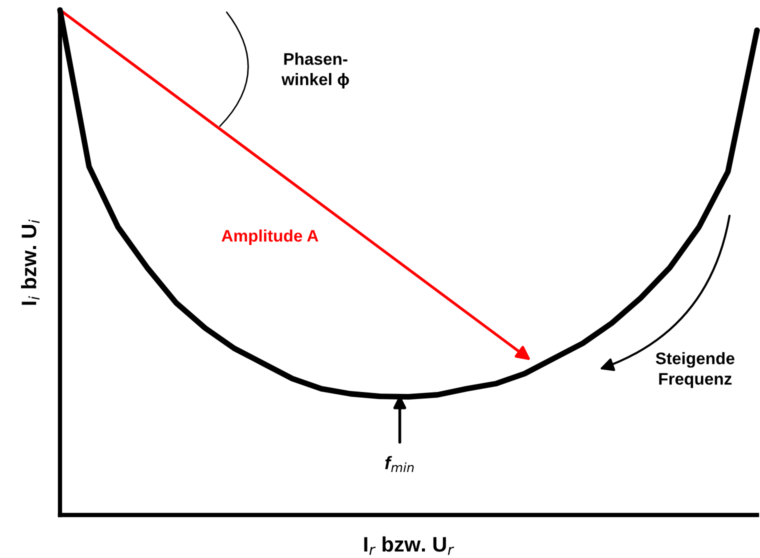 The image size is (760, 558). I want to click on annotation: Steigende Frequenz, so click(695, 370).